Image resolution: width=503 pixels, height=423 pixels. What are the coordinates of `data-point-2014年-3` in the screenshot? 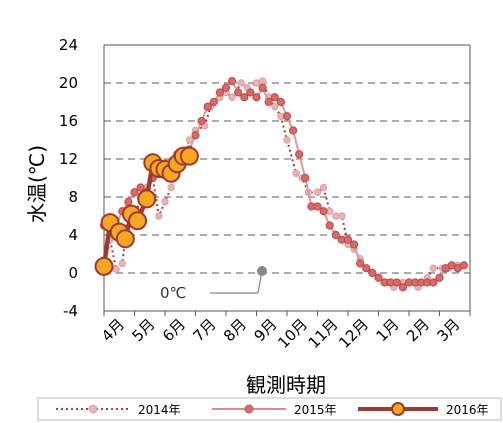 It's located at (122, 263).